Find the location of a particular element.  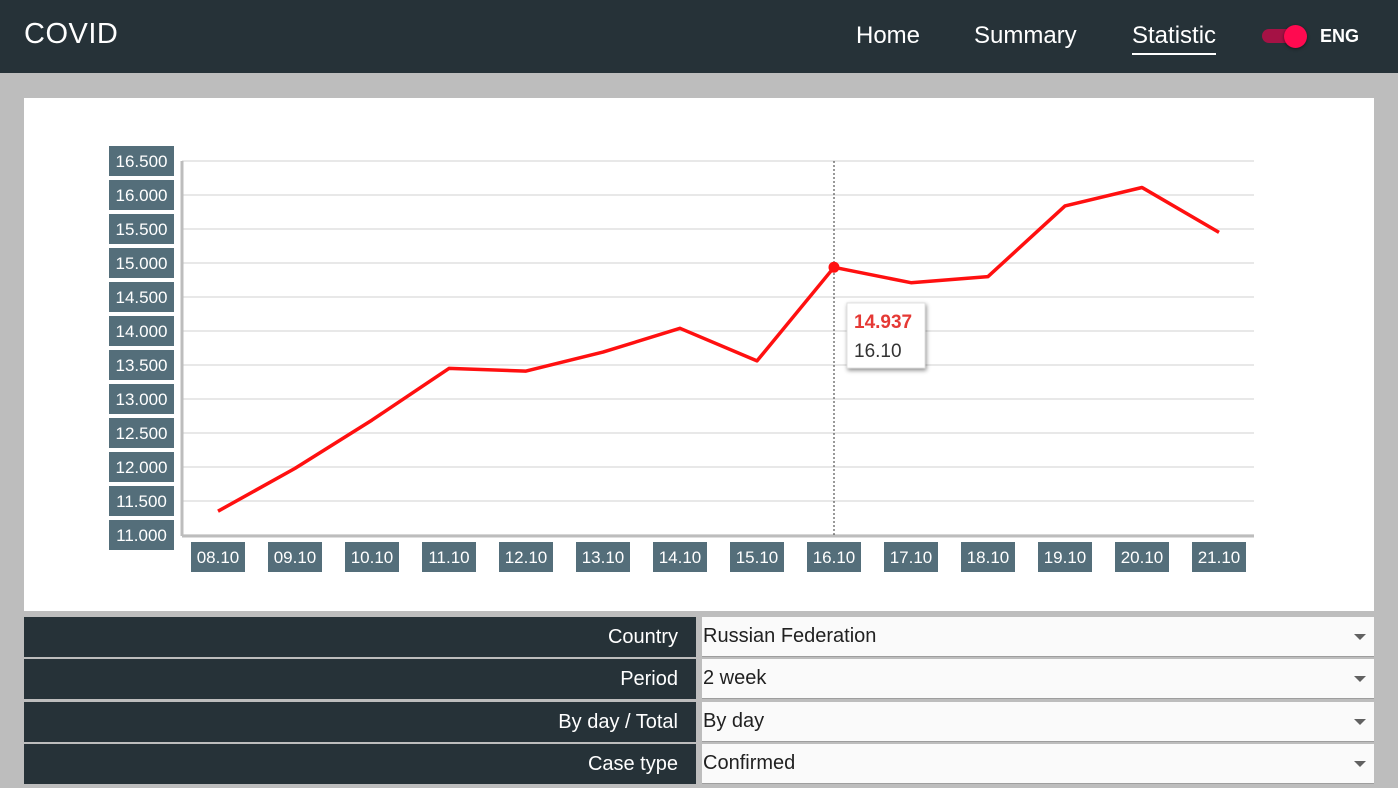

aggregation-select-value: By day is located at coordinates (733, 721).